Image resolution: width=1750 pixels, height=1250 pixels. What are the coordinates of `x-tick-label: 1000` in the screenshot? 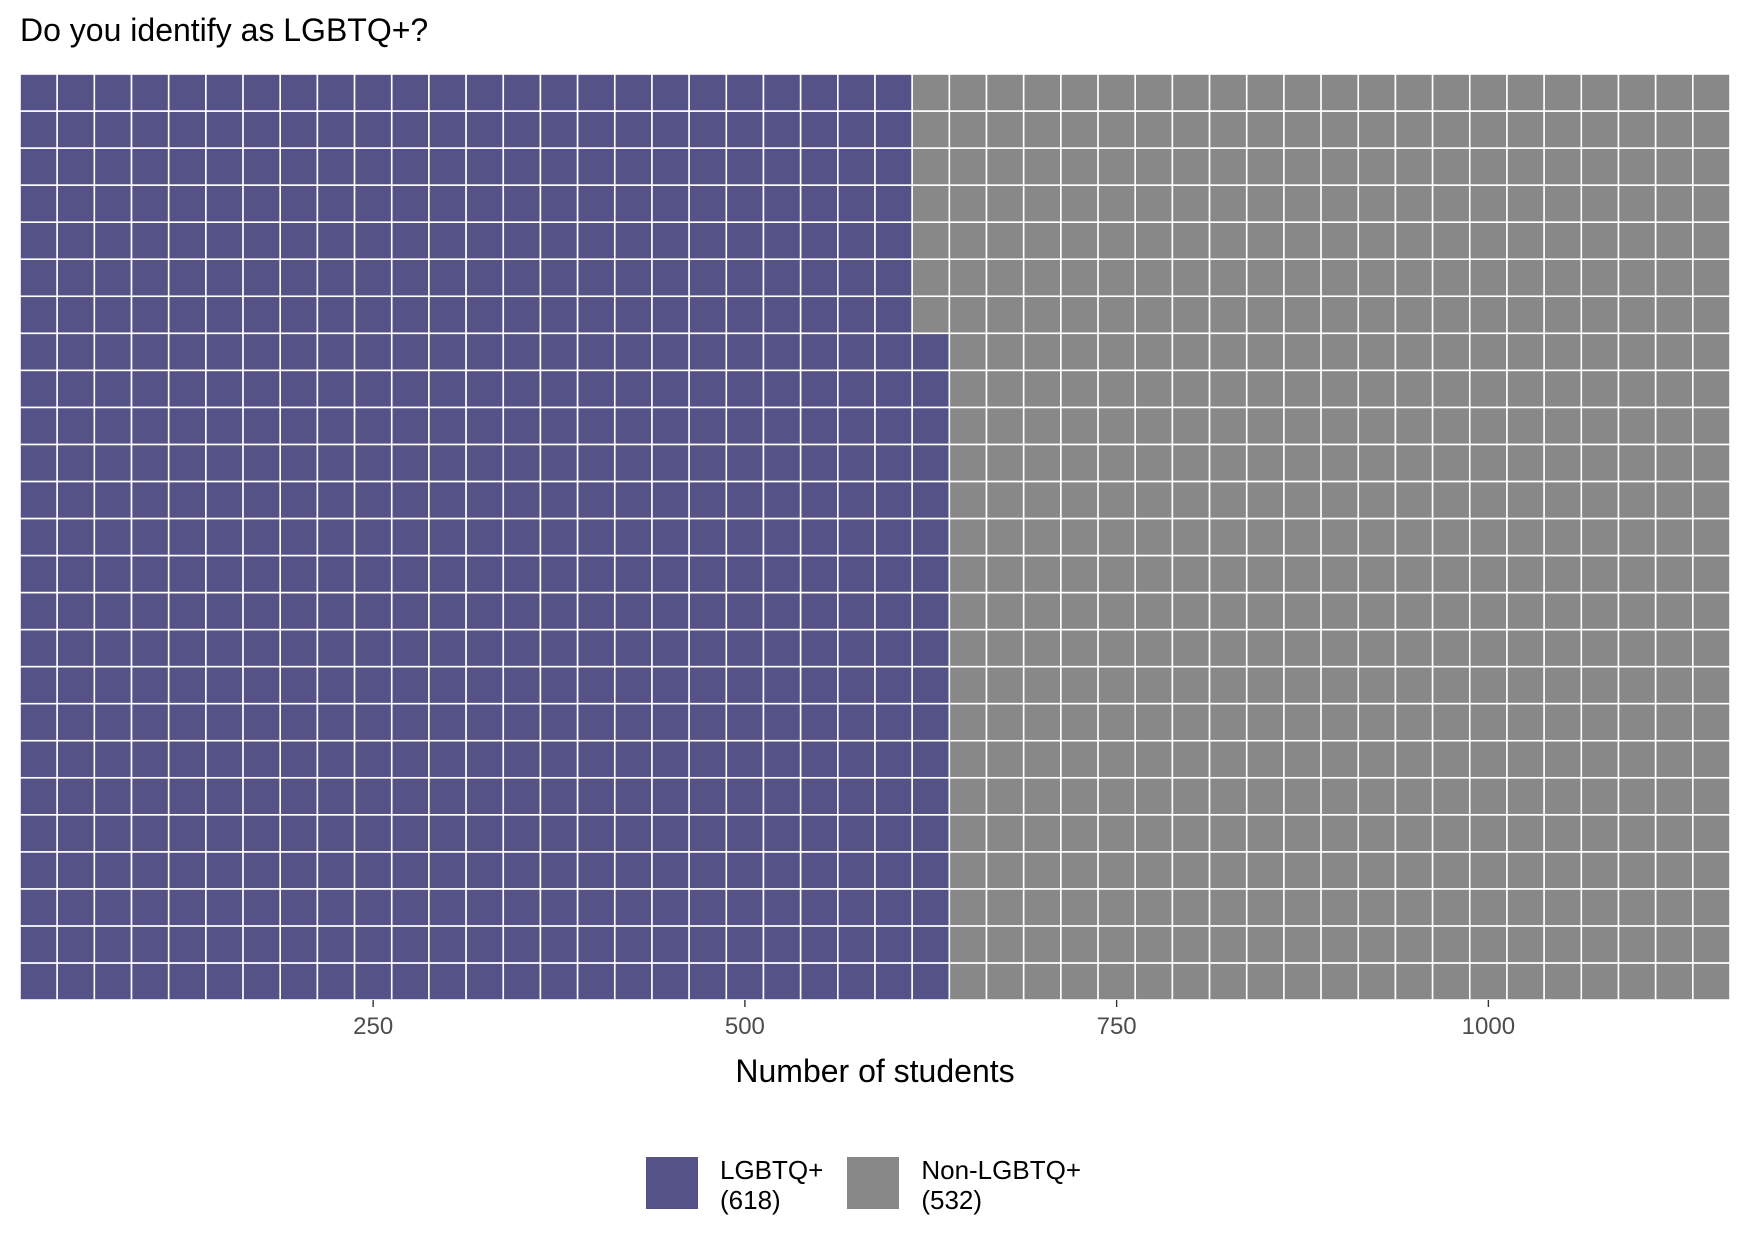 It's located at (1488, 1026).